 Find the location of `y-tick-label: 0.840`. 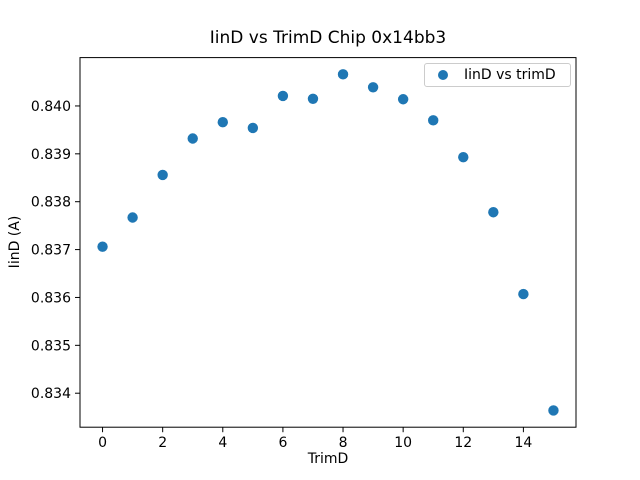

y-tick-label: 0.840 is located at coordinates (51, 107).